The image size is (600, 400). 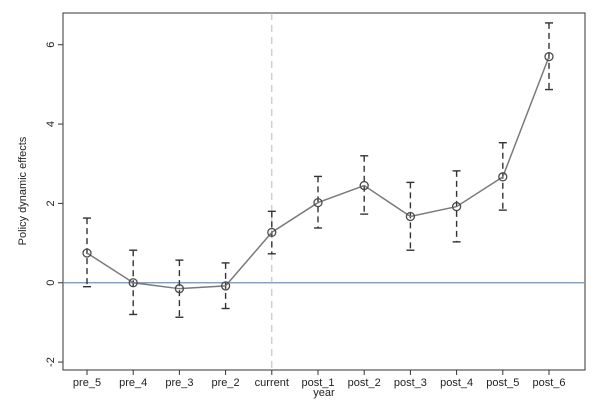 I want to click on y-axis-title: Policy dynamic effects, so click(x=23, y=190).